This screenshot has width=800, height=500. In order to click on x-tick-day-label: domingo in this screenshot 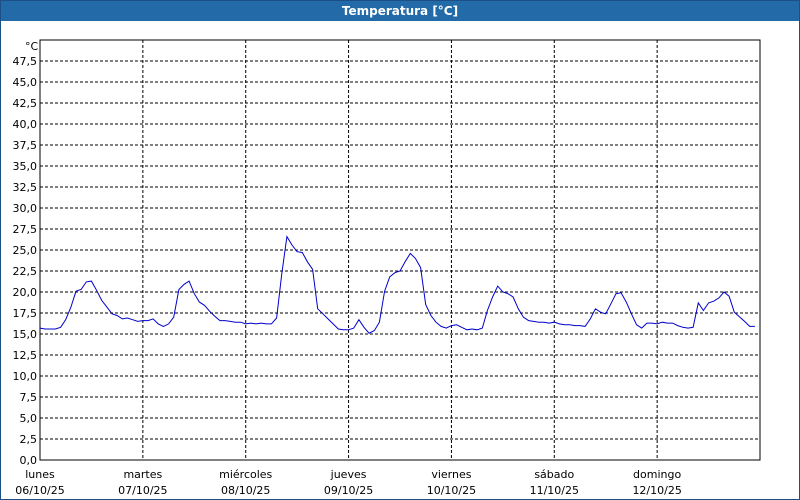, I will do `click(657, 474)`.